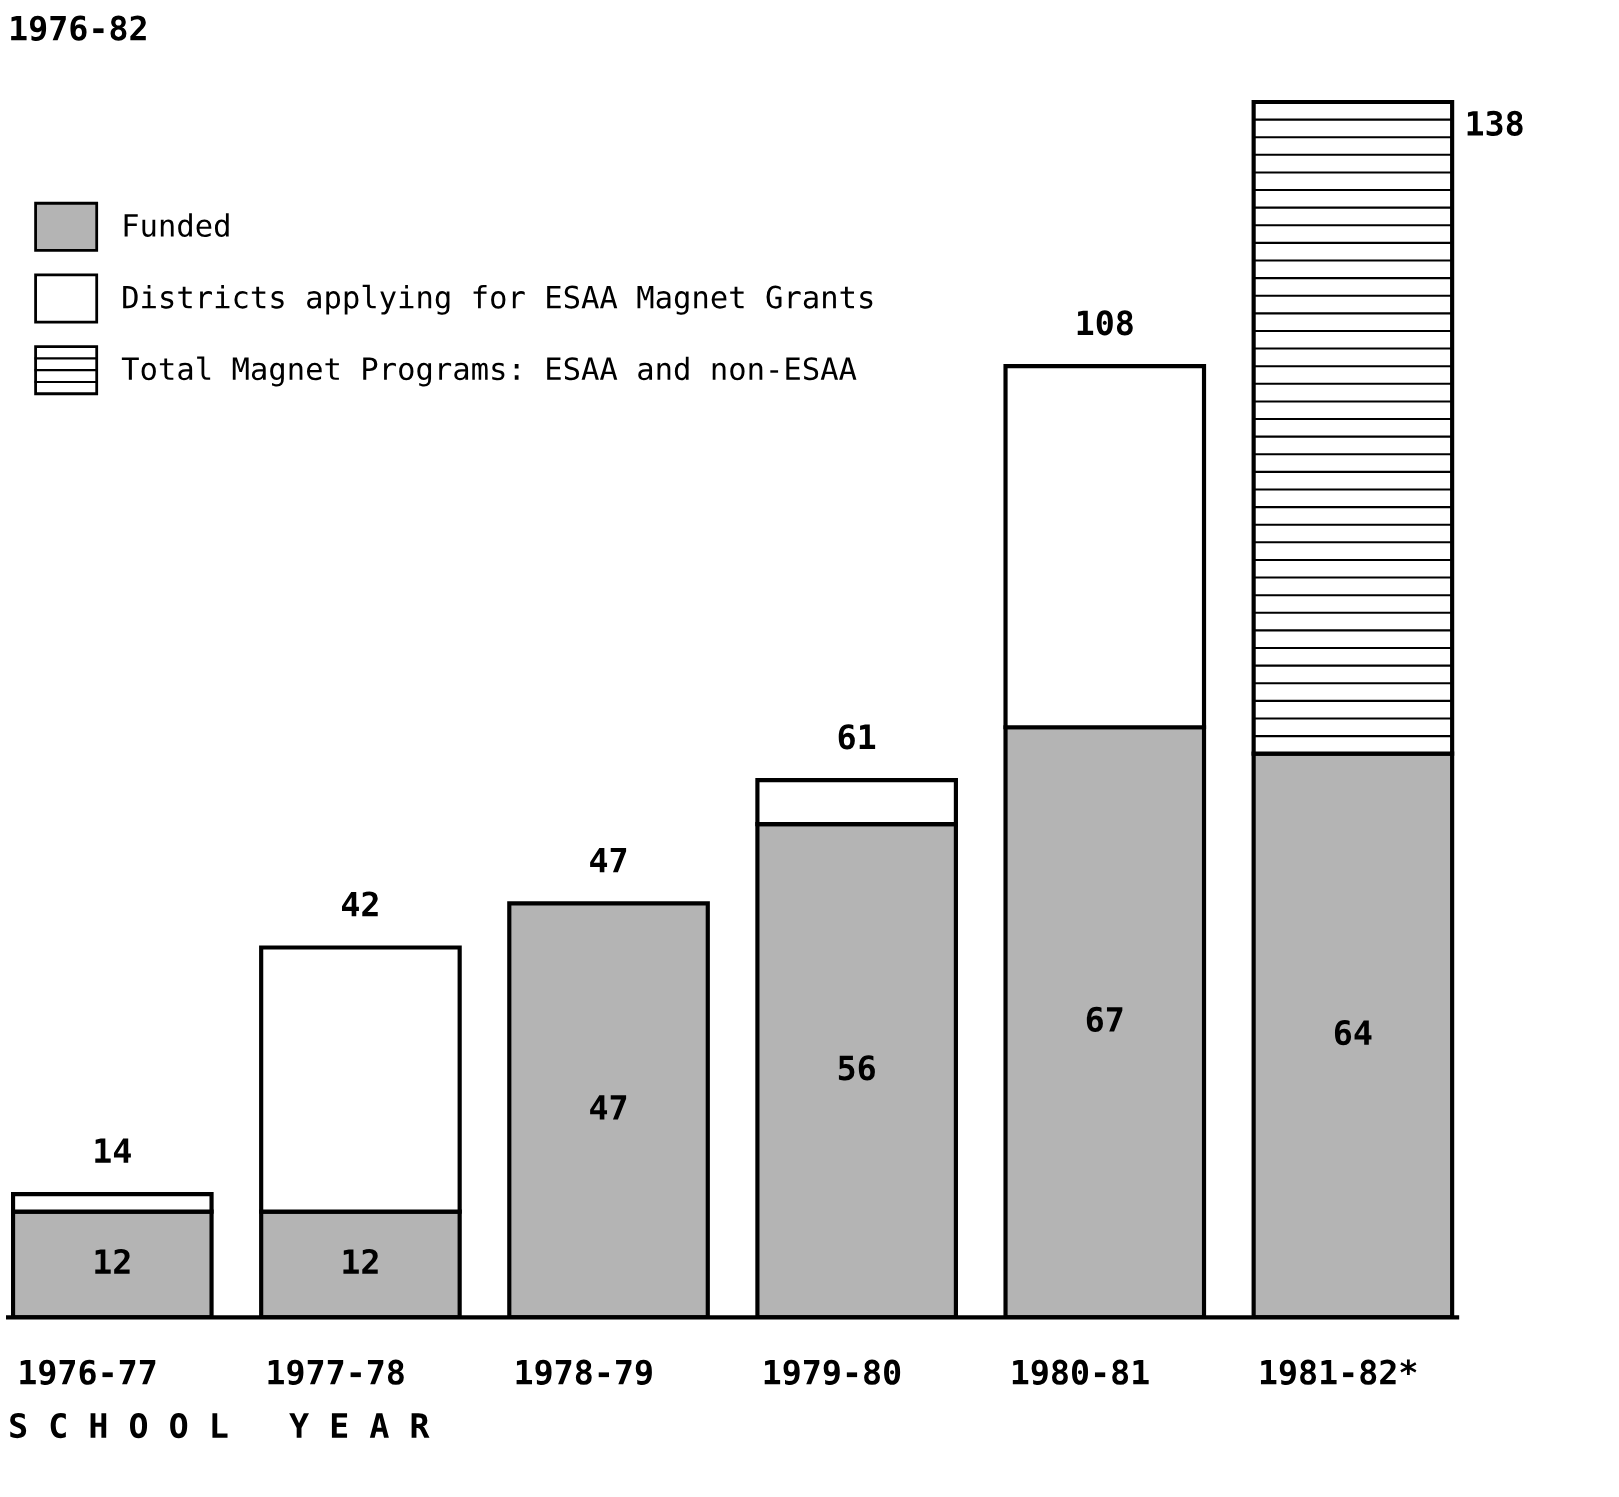  What do you see at coordinates (360, 904) in the screenshot?
I see `total-label: 42` at bounding box center [360, 904].